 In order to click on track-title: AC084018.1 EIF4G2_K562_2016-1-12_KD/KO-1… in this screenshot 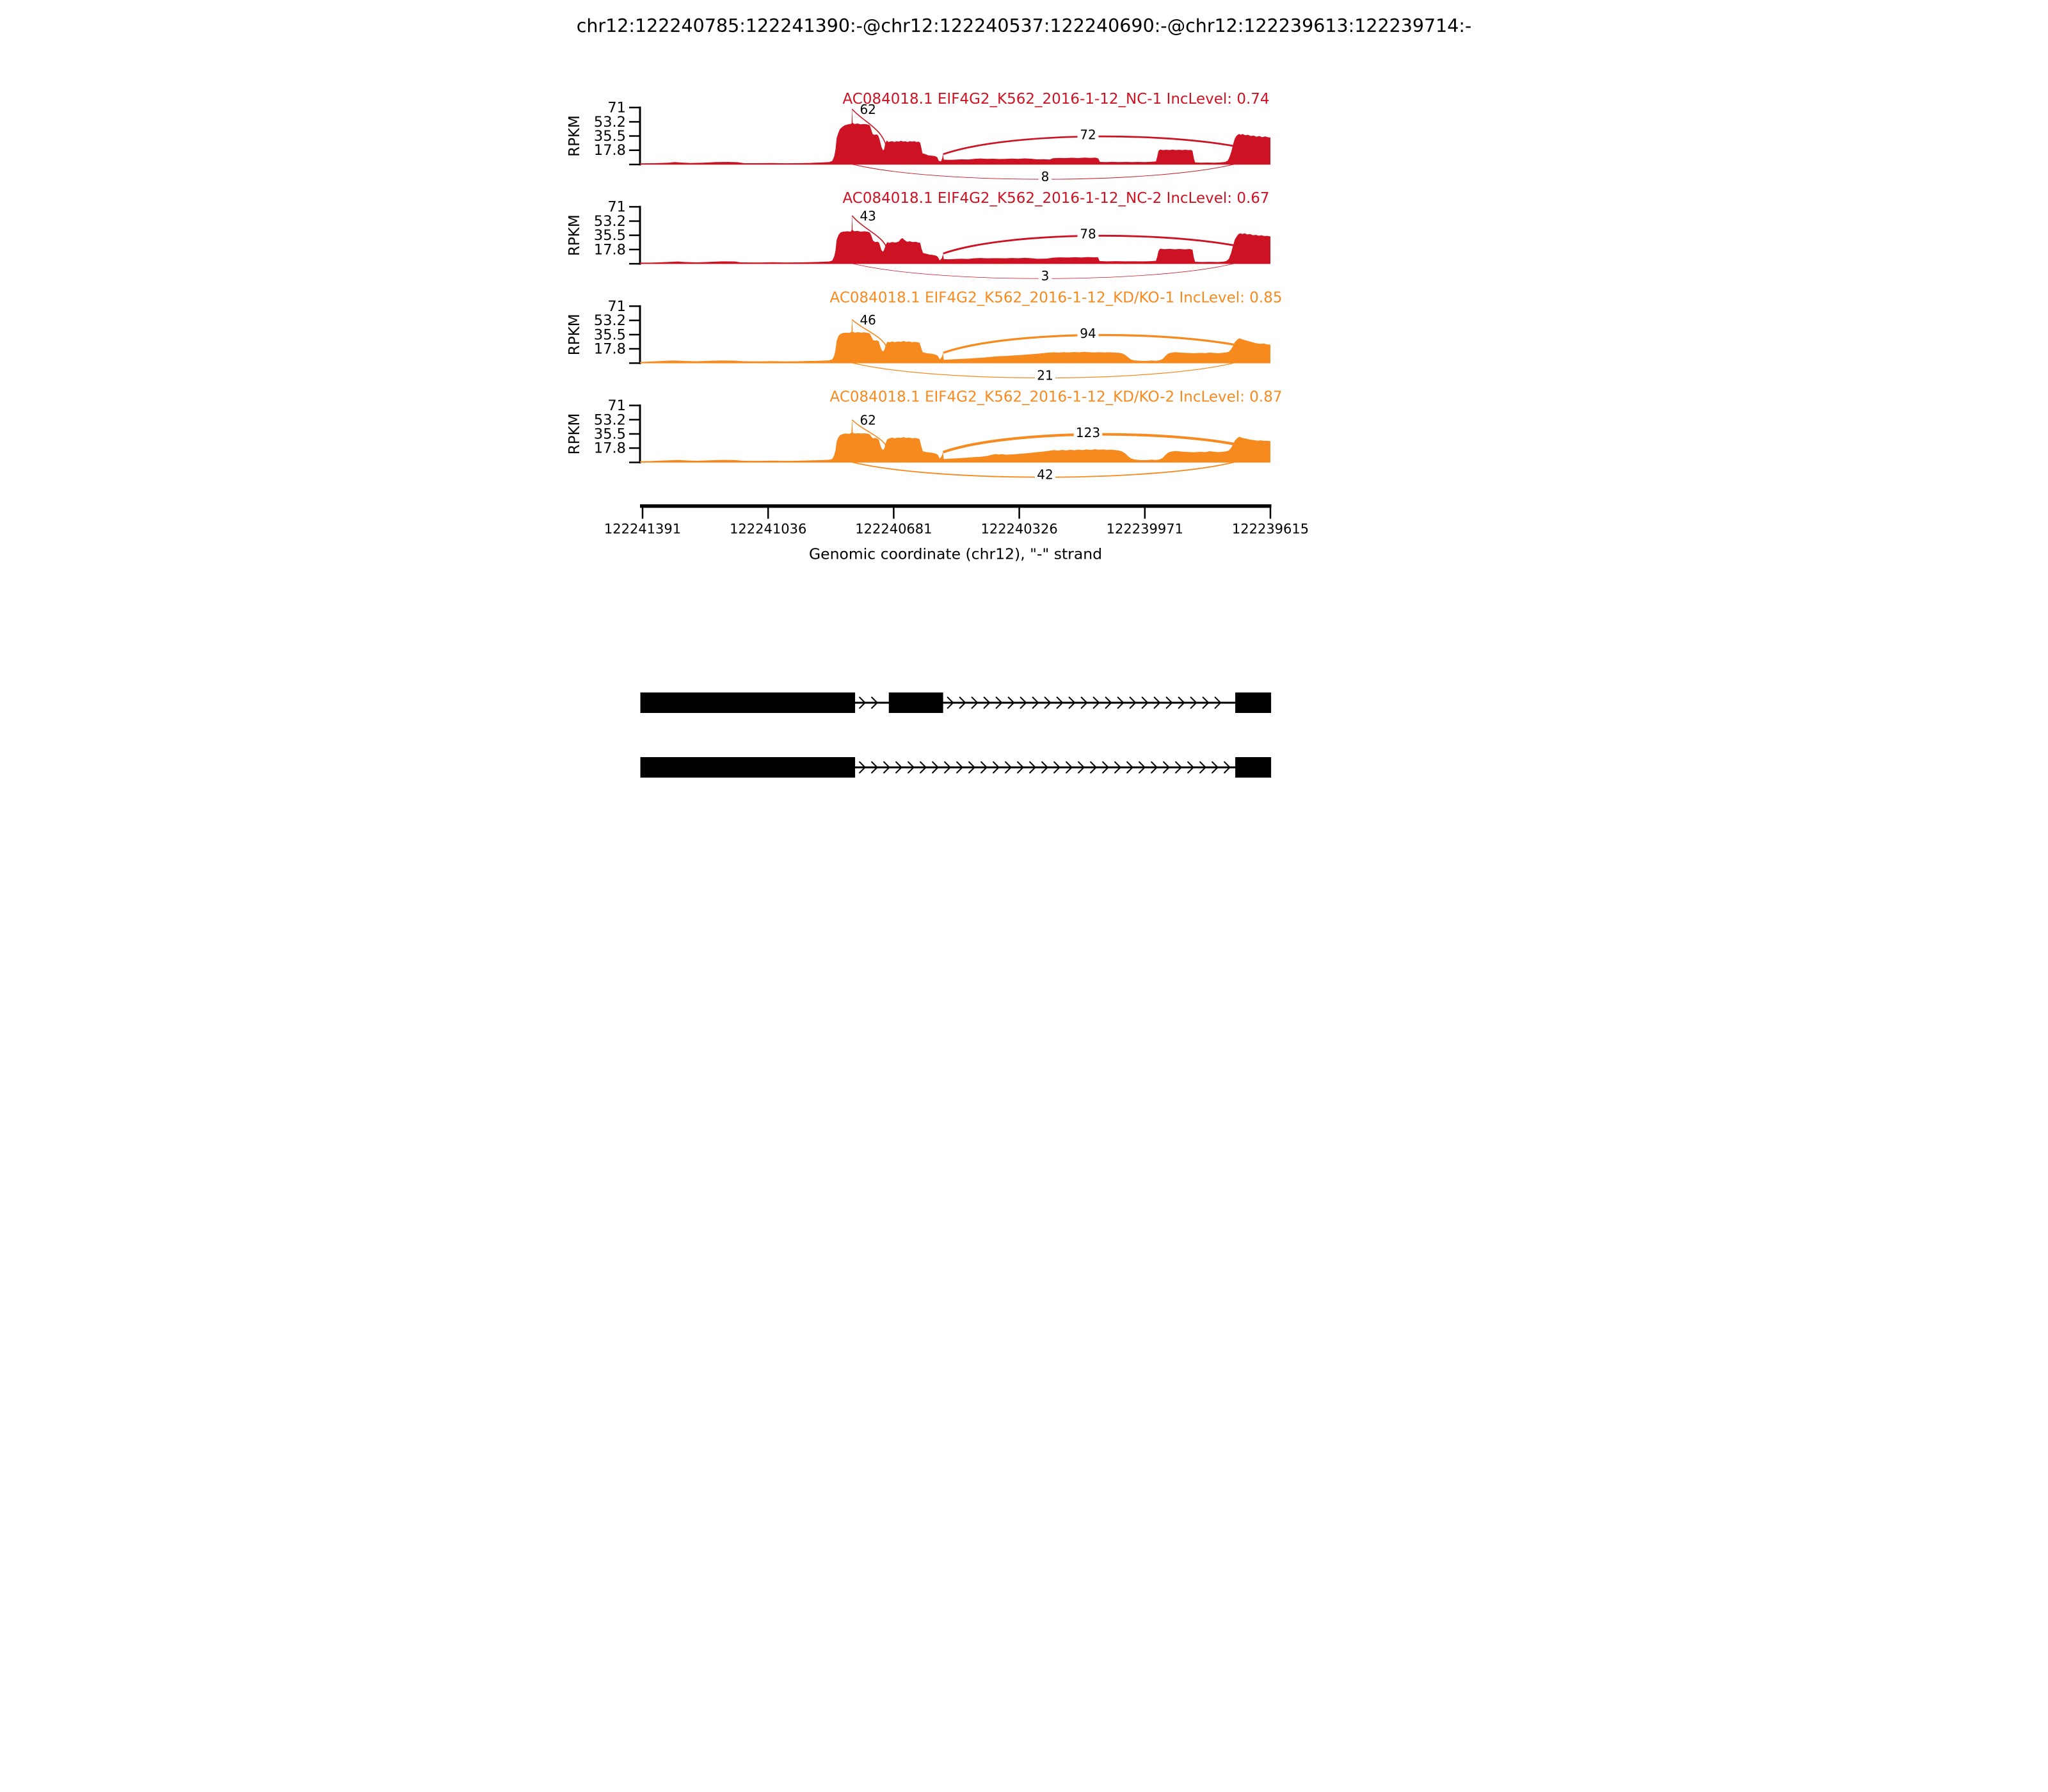, I will do `click(1056, 297)`.